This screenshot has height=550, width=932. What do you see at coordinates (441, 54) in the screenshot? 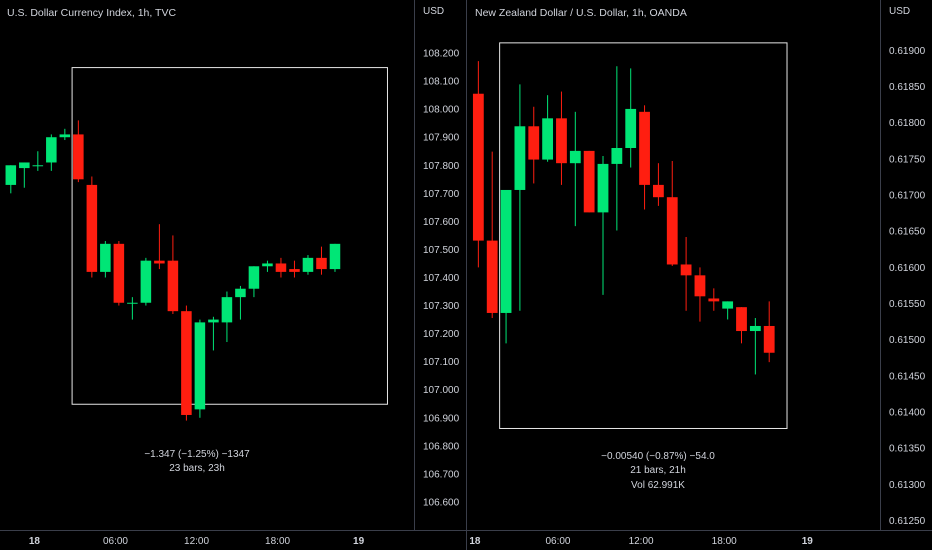
I see `y-tick-label: 108.200` at bounding box center [441, 54].